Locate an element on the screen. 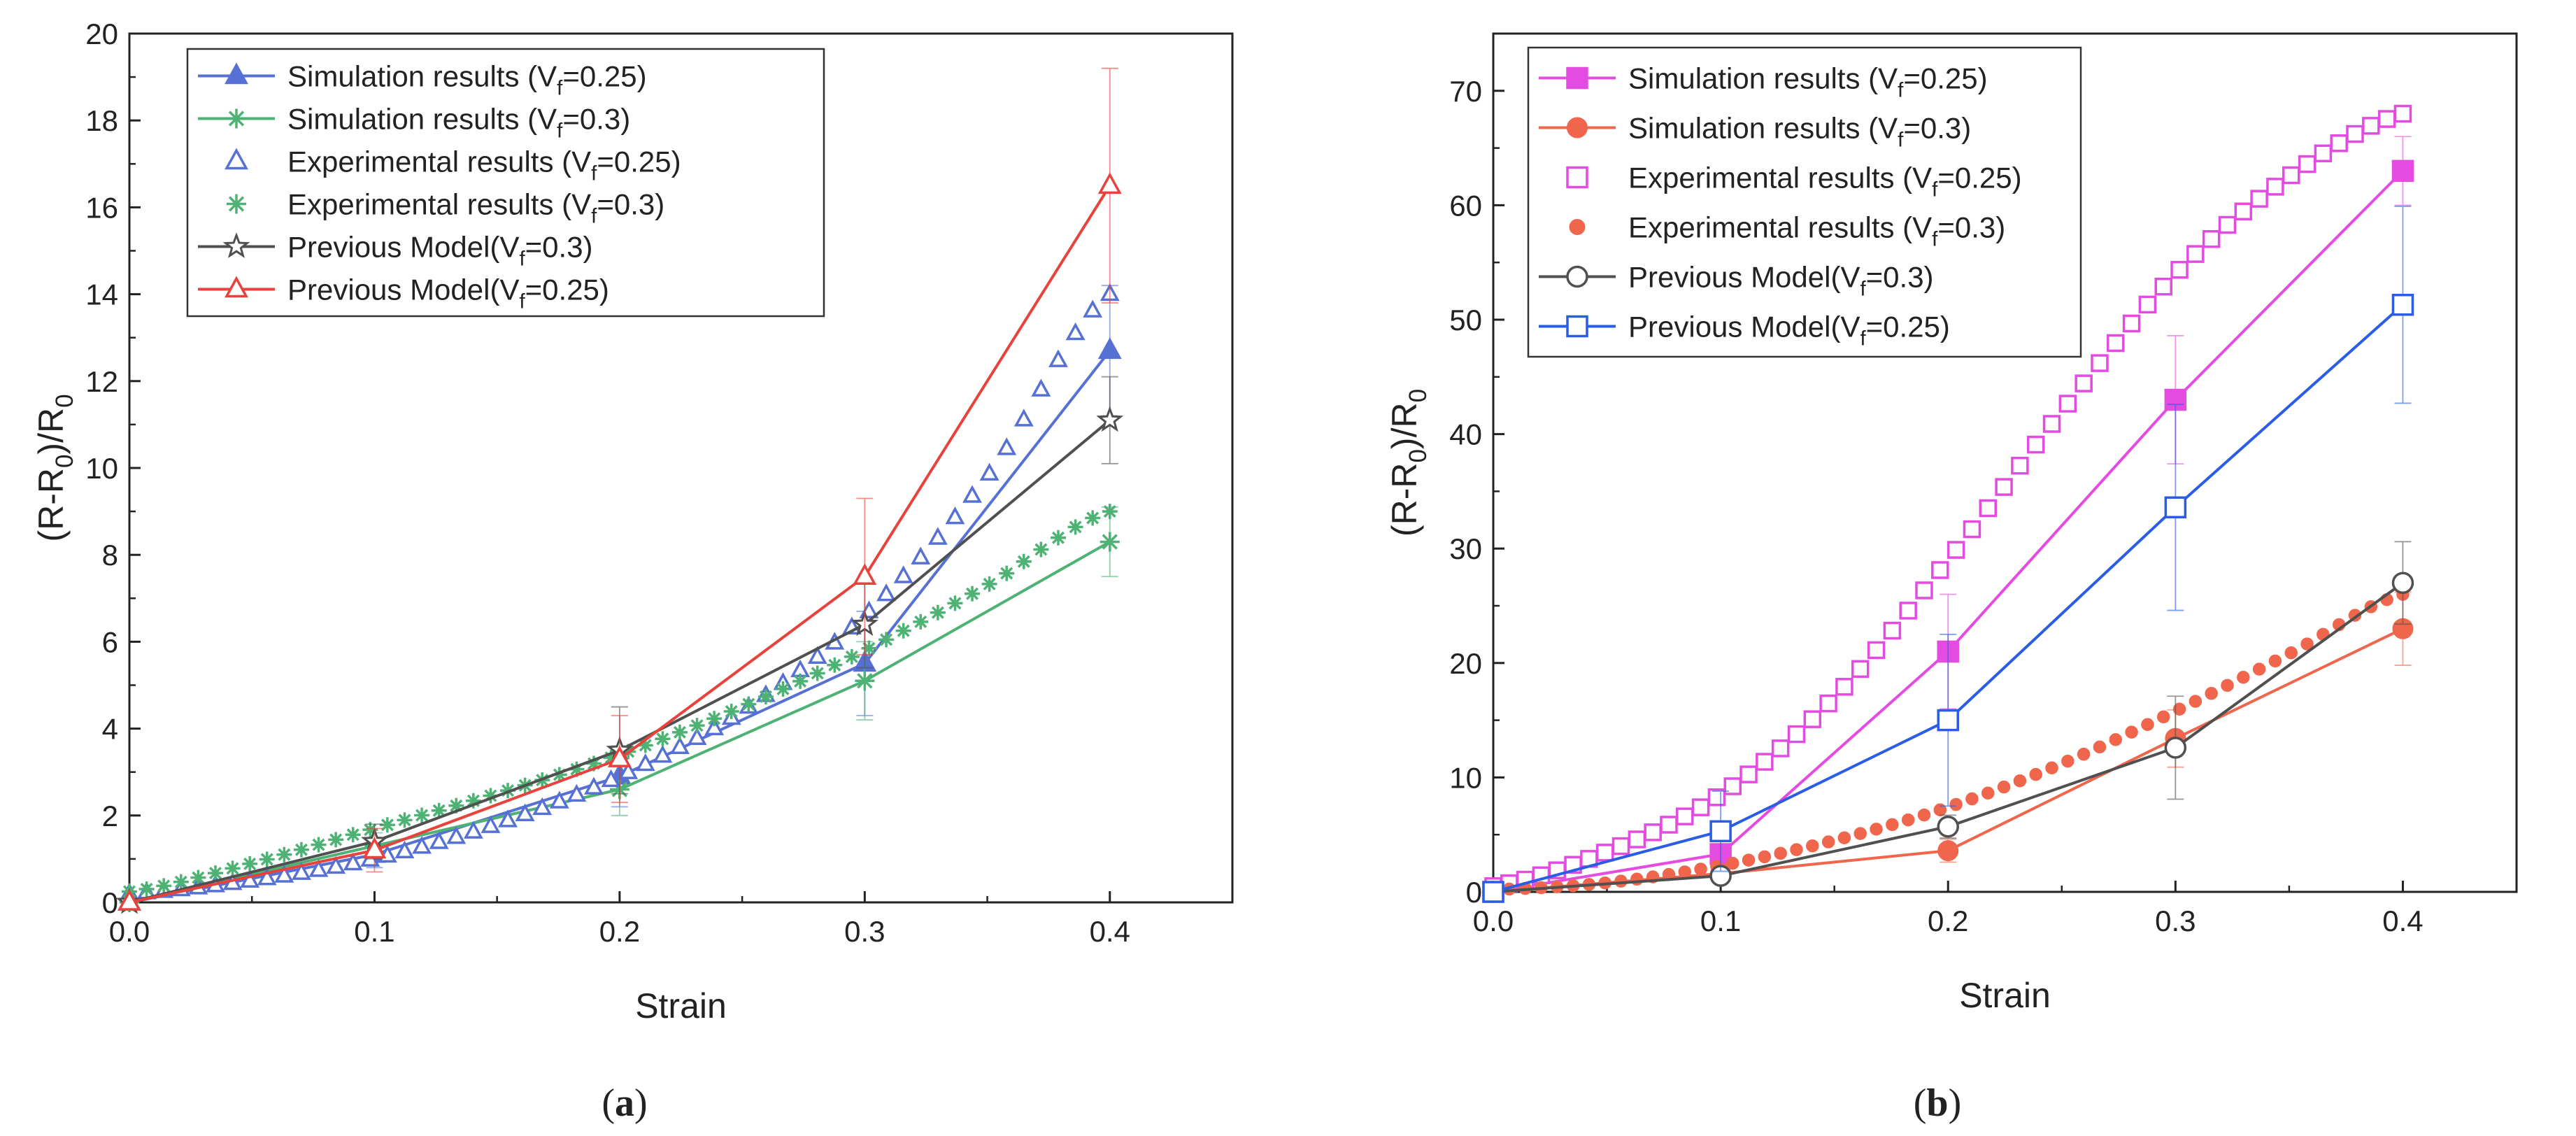 The height and width of the screenshot is (1136, 2576). legend-label: Experimental results (Vf=0.3) is located at coordinates (475, 208).